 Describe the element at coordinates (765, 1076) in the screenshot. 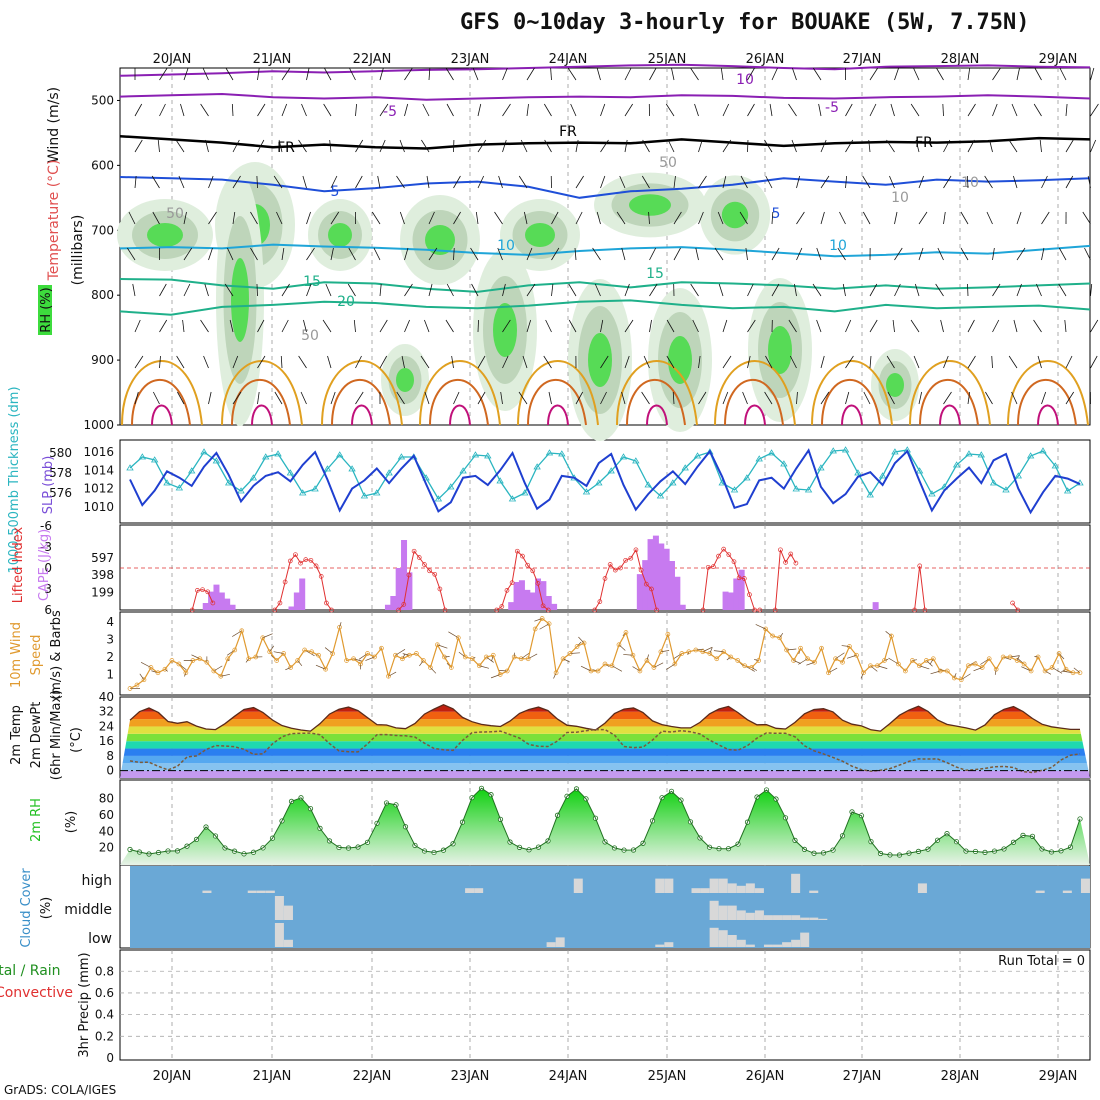

I see `bottom-date-label: 26JAN` at that location.